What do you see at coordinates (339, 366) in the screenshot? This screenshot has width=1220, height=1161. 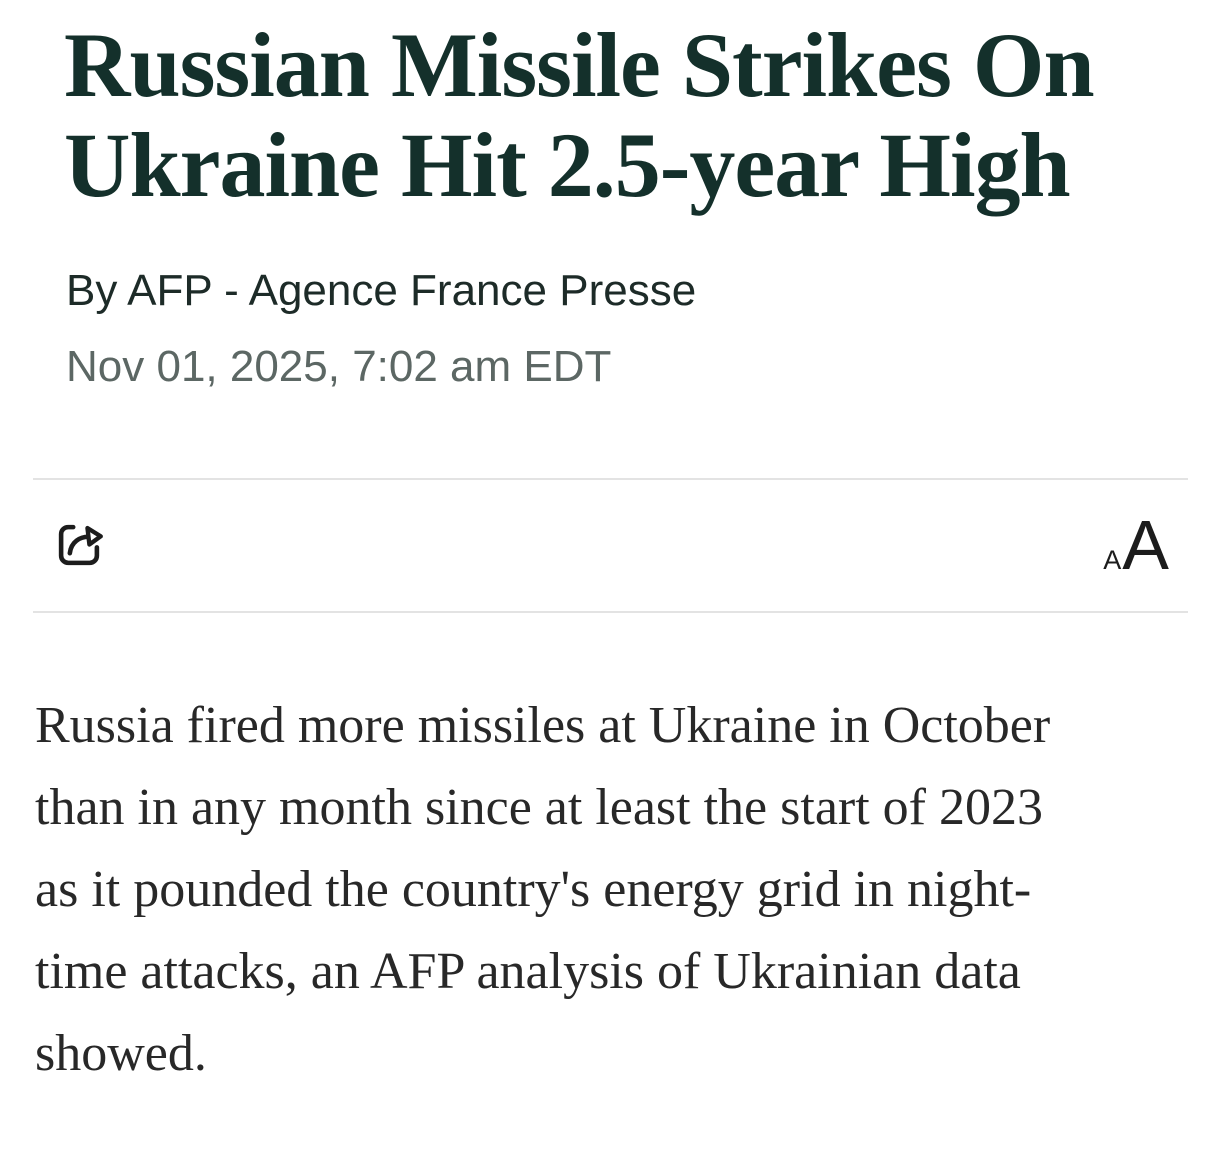 I see `article-timestamp: Nov 01, 2025, 7:02 am EDT` at bounding box center [339, 366].